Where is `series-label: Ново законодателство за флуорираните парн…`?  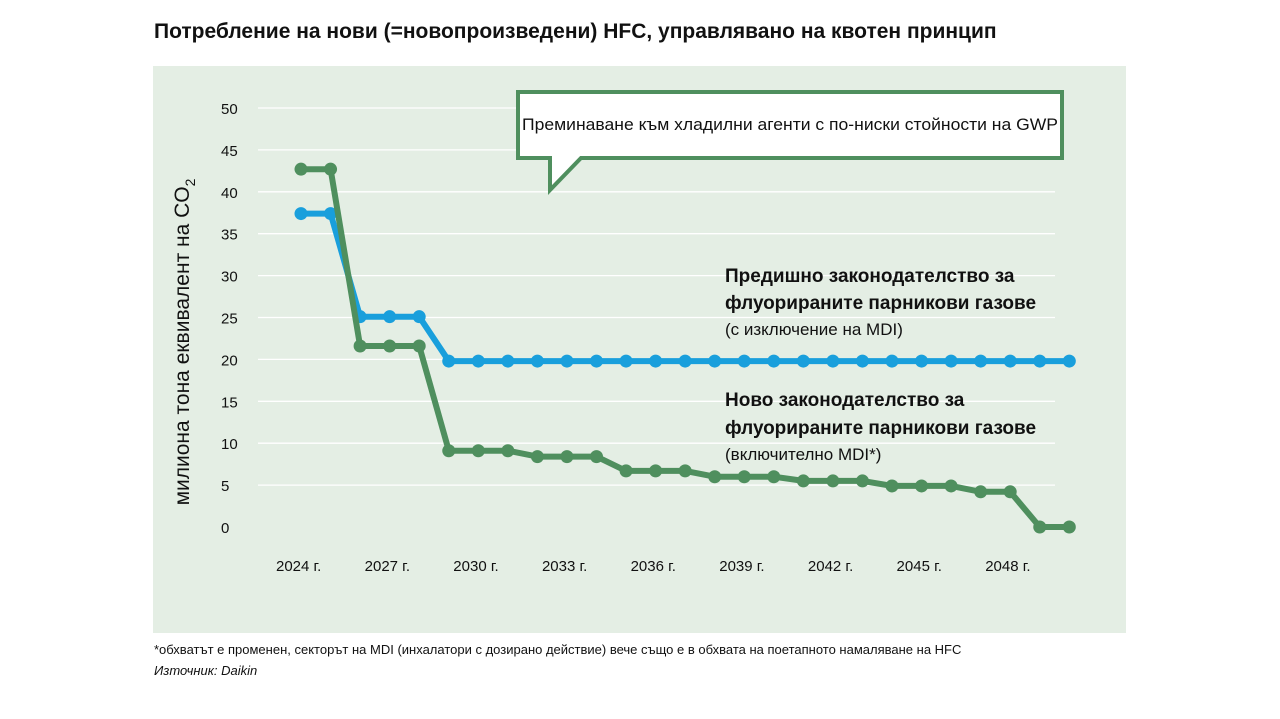
series-label: Ново законодателство за флуорираните парн… is located at coordinates (880, 427).